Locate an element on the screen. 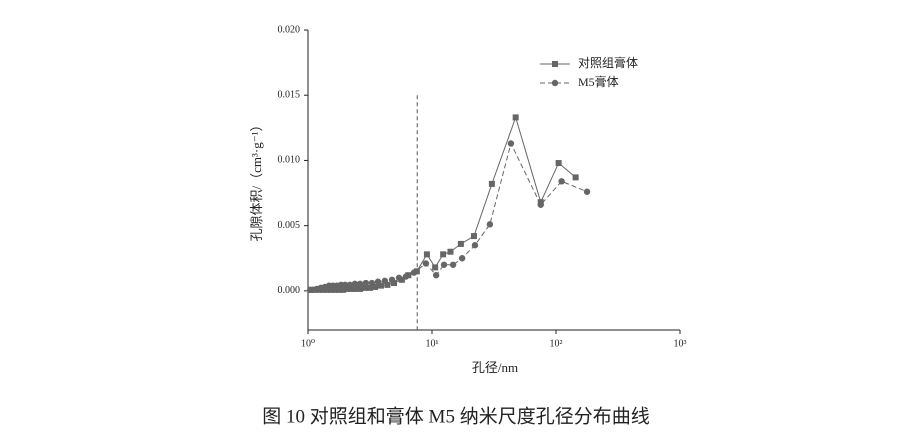 Image resolution: width=912 pixels, height=439 pixels. x-tick-label: 10⁰ is located at coordinates (308, 343).